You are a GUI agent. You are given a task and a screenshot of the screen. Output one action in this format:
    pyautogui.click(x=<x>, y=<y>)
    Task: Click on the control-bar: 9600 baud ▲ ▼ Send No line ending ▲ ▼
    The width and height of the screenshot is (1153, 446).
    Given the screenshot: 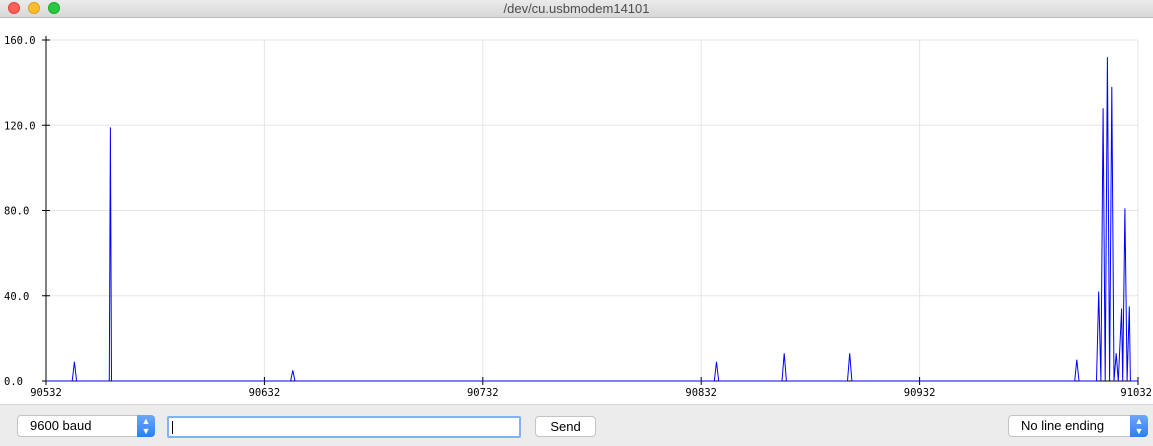 What is the action you would take?
    pyautogui.click(x=576, y=425)
    